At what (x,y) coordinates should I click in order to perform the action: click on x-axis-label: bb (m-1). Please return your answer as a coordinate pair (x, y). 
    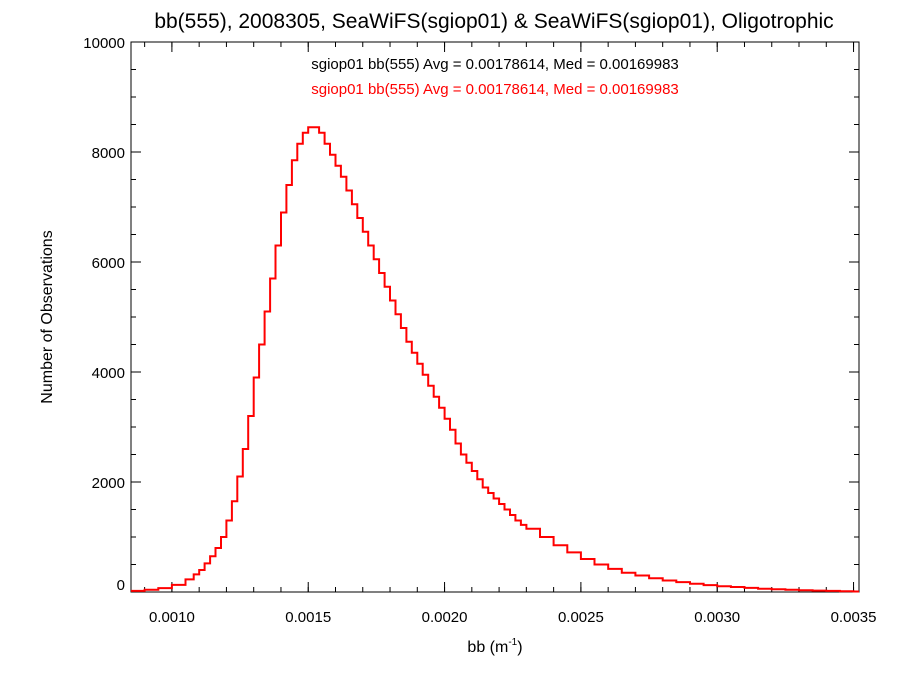
    Looking at the image, I should click on (494, 646).